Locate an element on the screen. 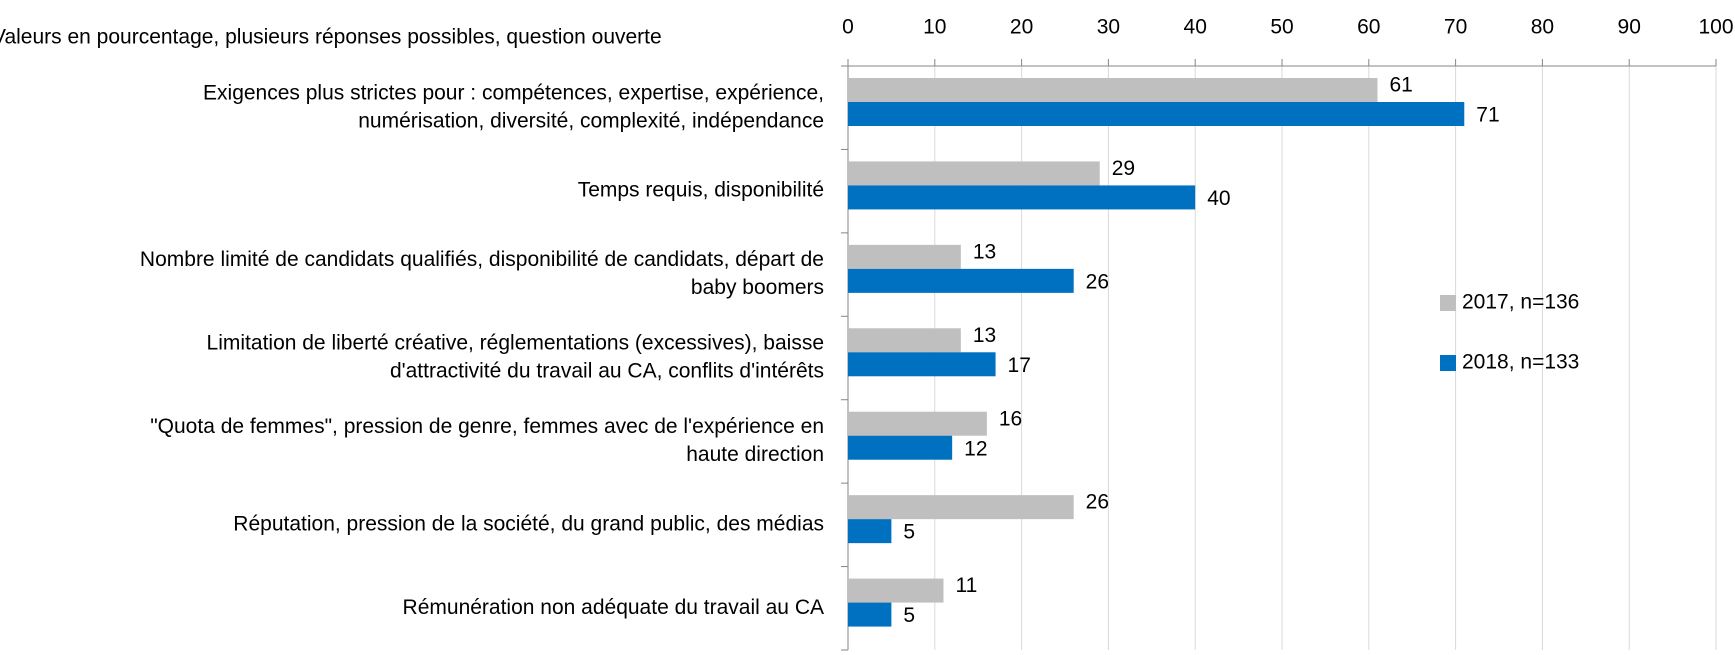 The image size is (1735, 655). x-tick-label: 80 is located at coordinates (1542, 27).